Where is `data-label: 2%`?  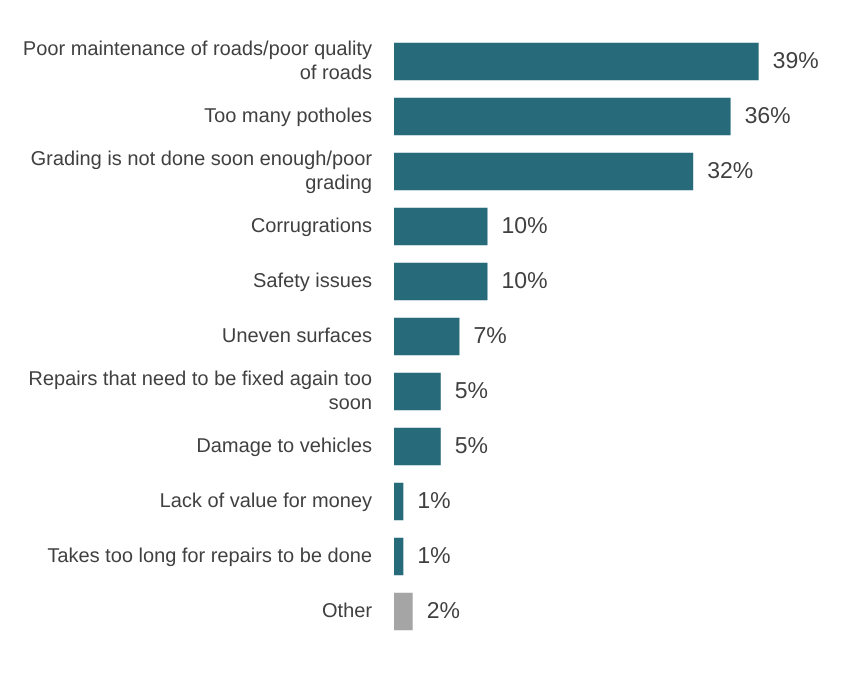 data-label: 2% is located at coordinates (443, 609).